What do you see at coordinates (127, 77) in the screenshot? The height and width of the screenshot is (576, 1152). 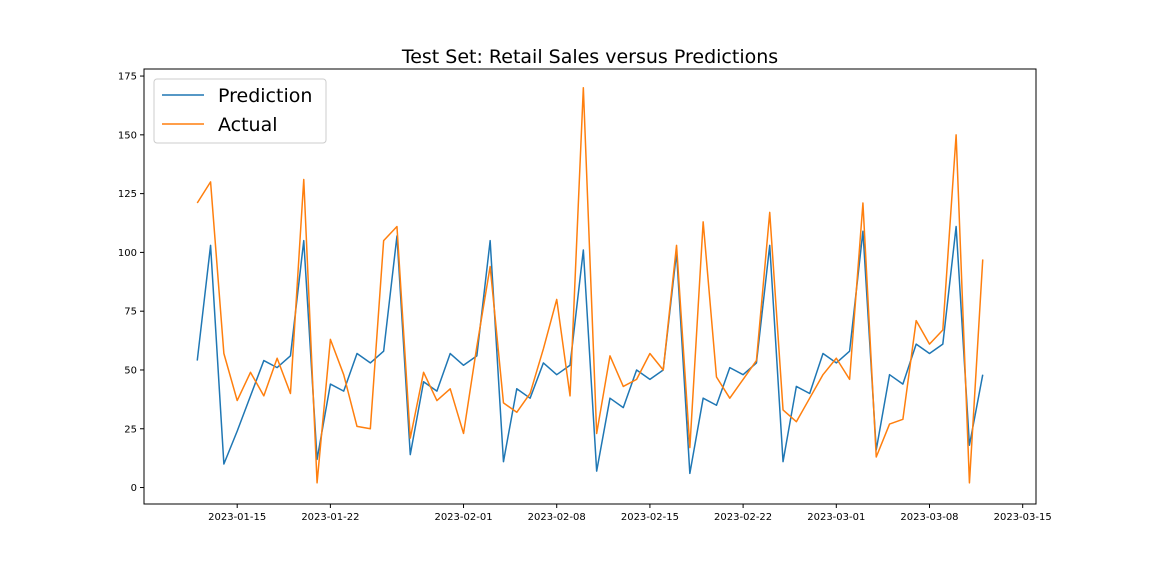 I see `y-tick-label: 175` at bounding box center [127, 77].